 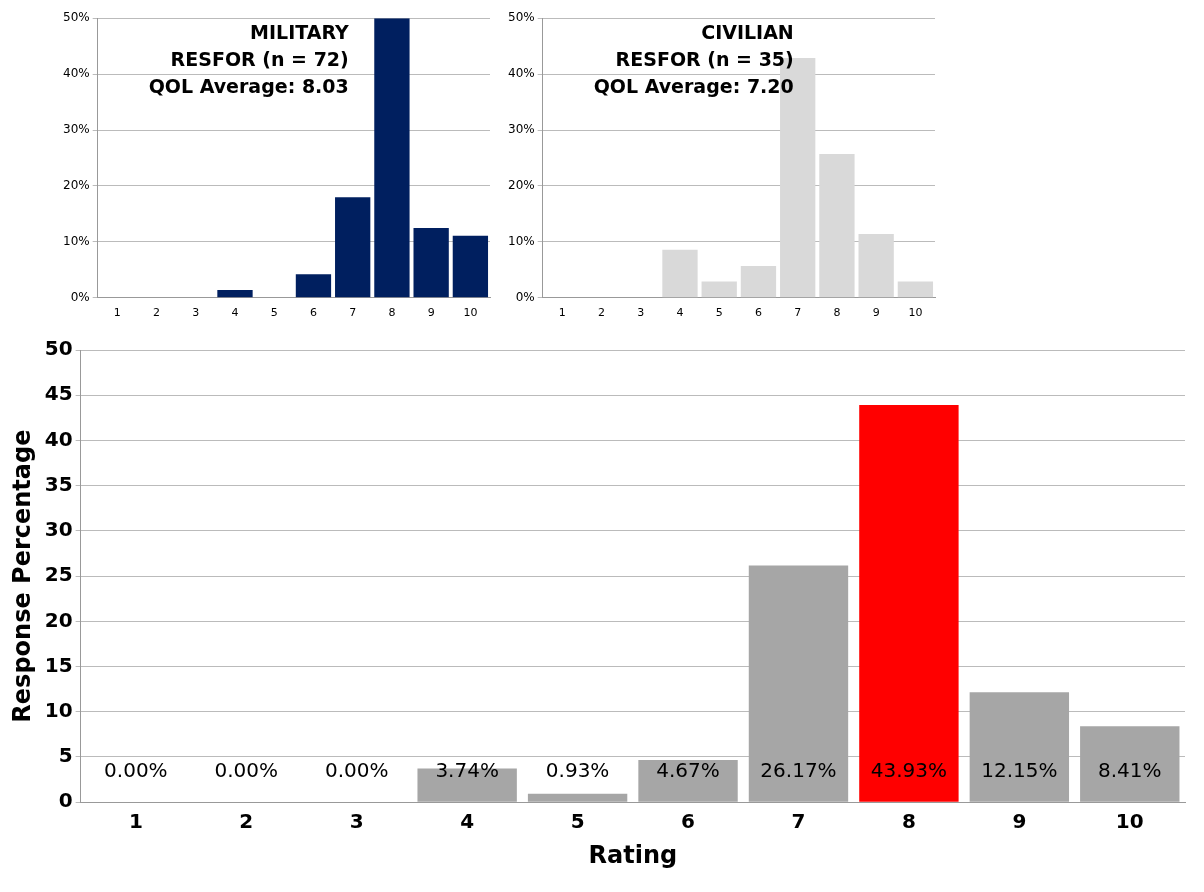 What do you see at coordinates (58, 529) in the screenshot?
I see `y-tick-label: 30` at bounding box center [58, 529].